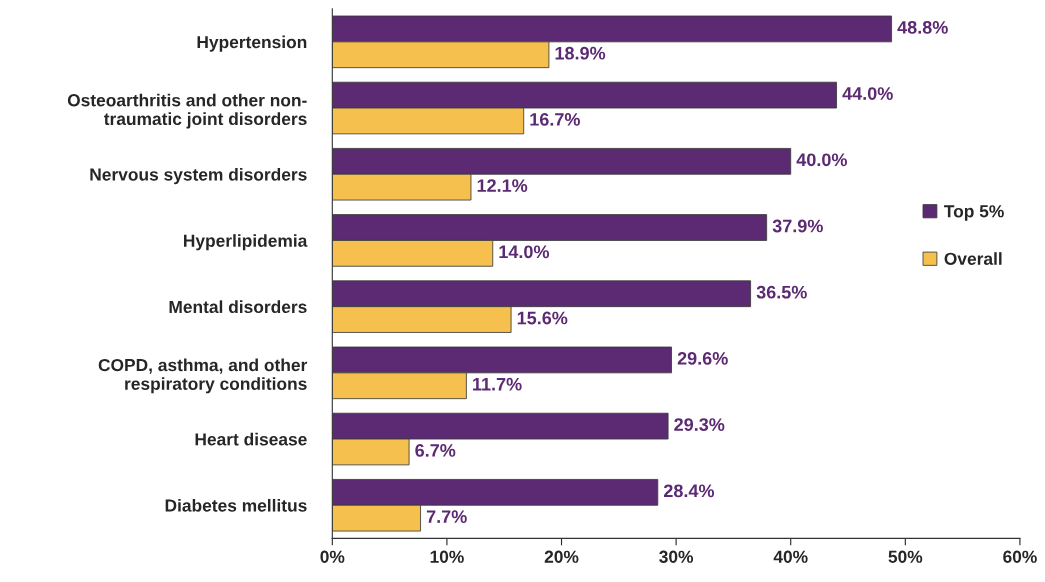 This screenshot has width=1045, height=582. I want to click on data-label: 28.4%, so click(689, 491).